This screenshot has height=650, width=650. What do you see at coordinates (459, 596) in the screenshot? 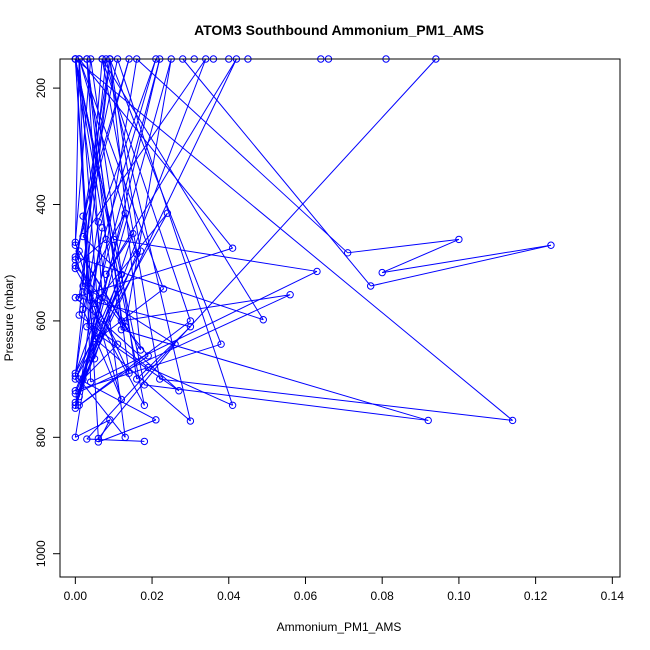
I see `x-tick-label: 0.10` at bounding box center [459, 596].